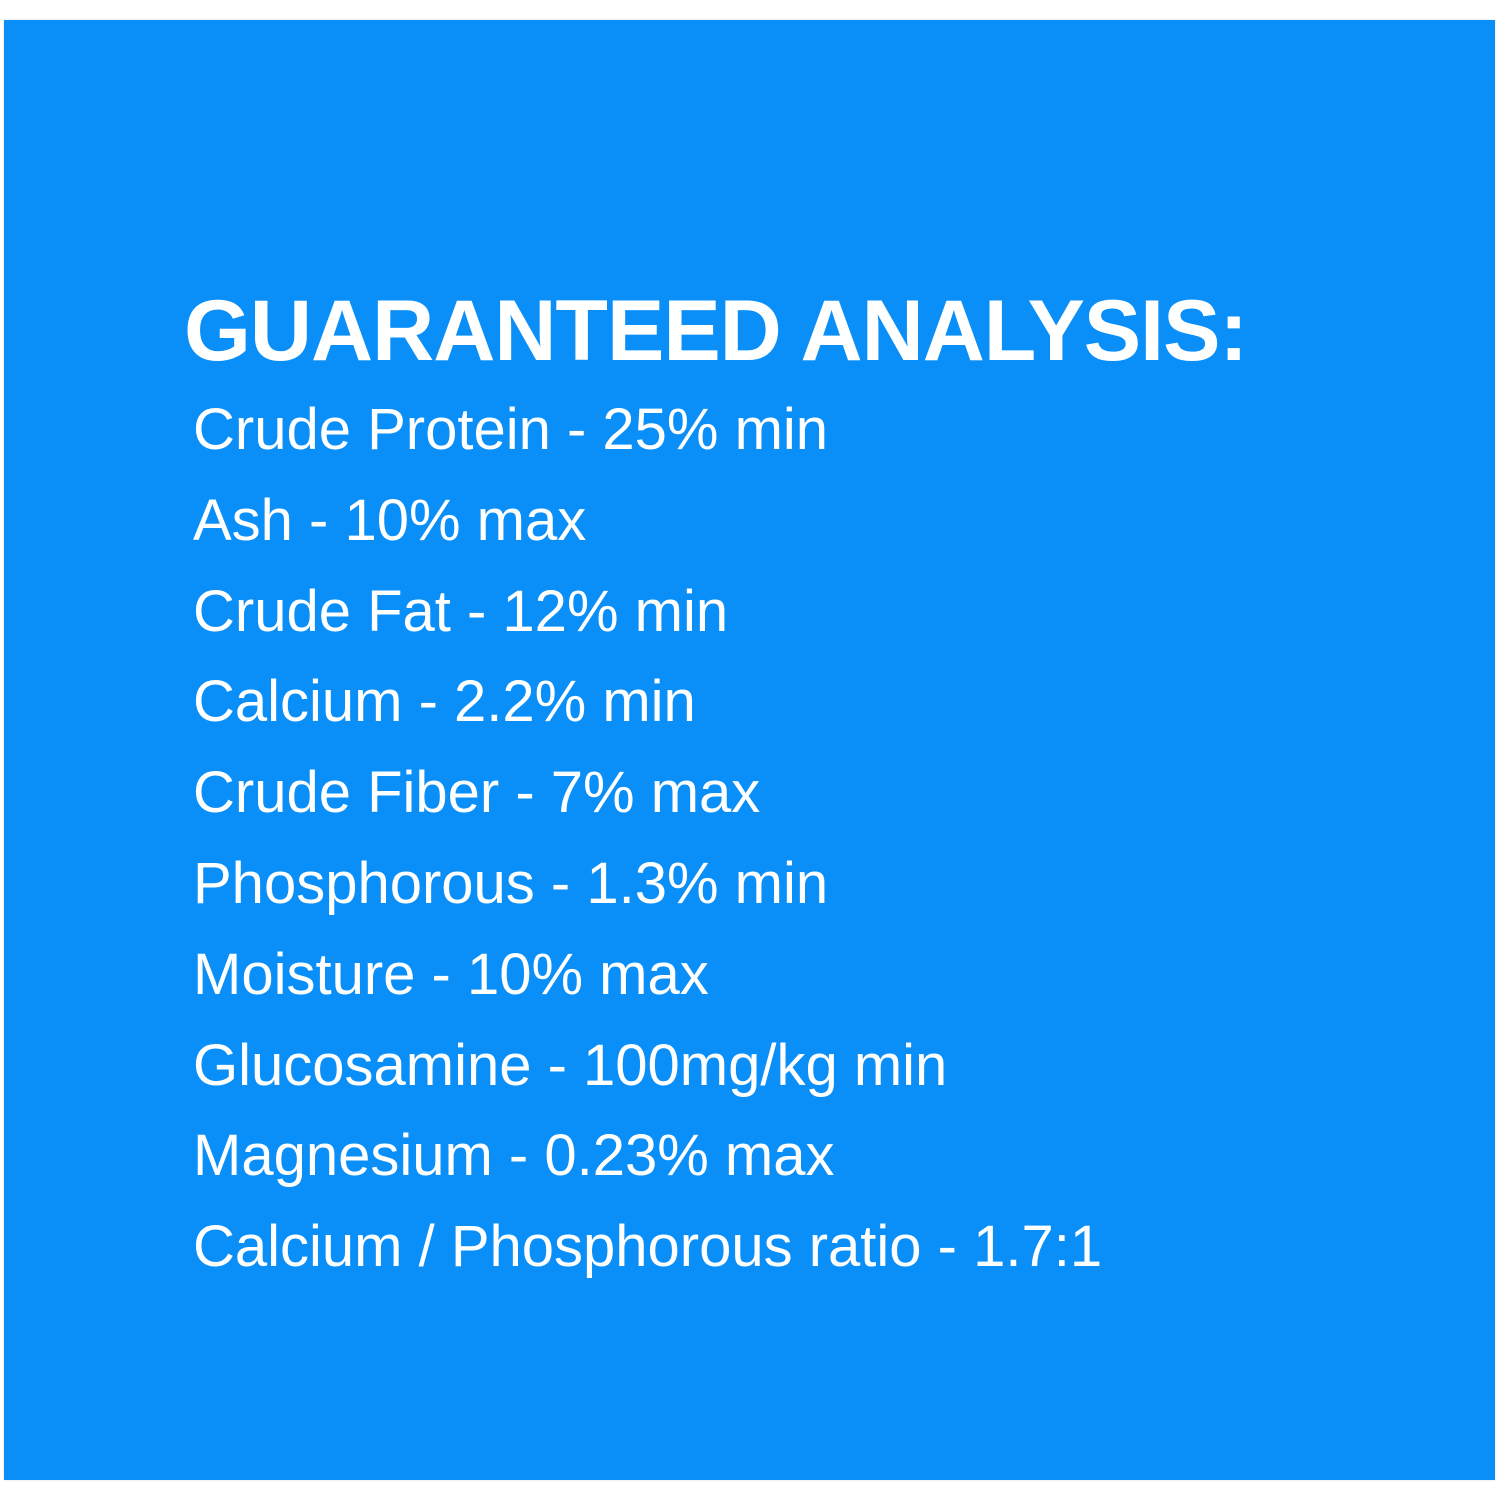  What do you see at coordinates (444, 702) in the screenshot?
I see `list-item: Calcium - 2.2% min` at bounding box center [444, 702].